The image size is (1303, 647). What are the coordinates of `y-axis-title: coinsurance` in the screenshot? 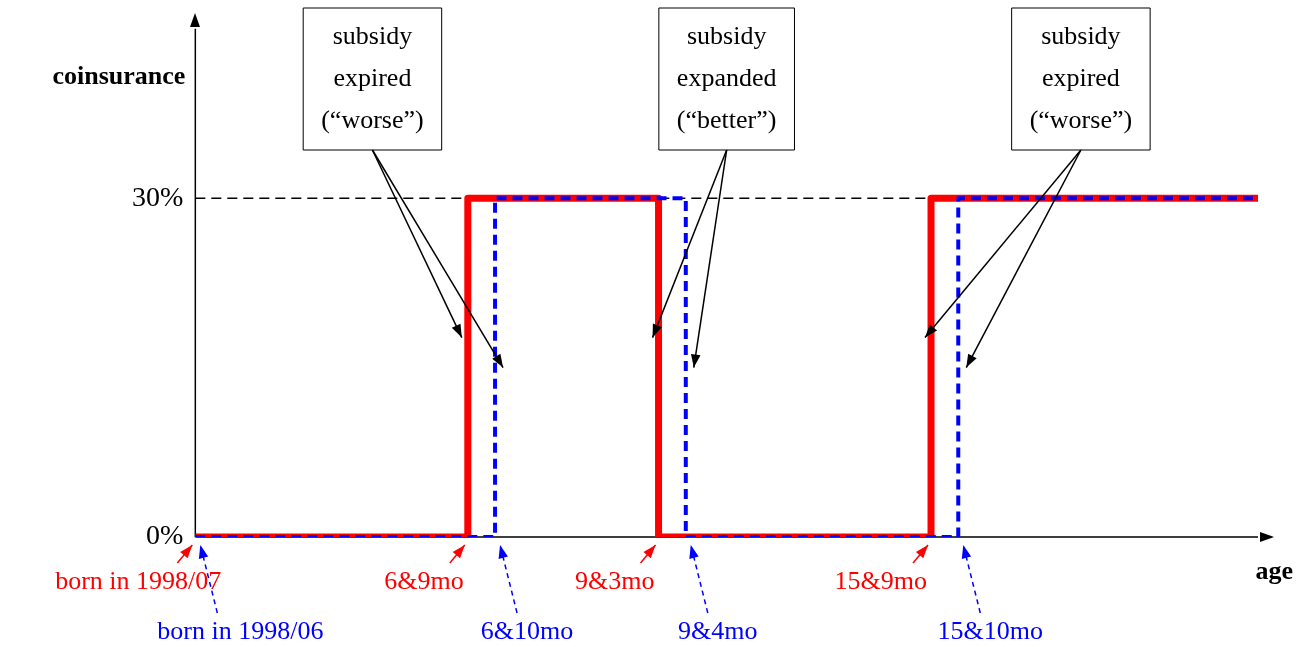 It's located at (119, 75).